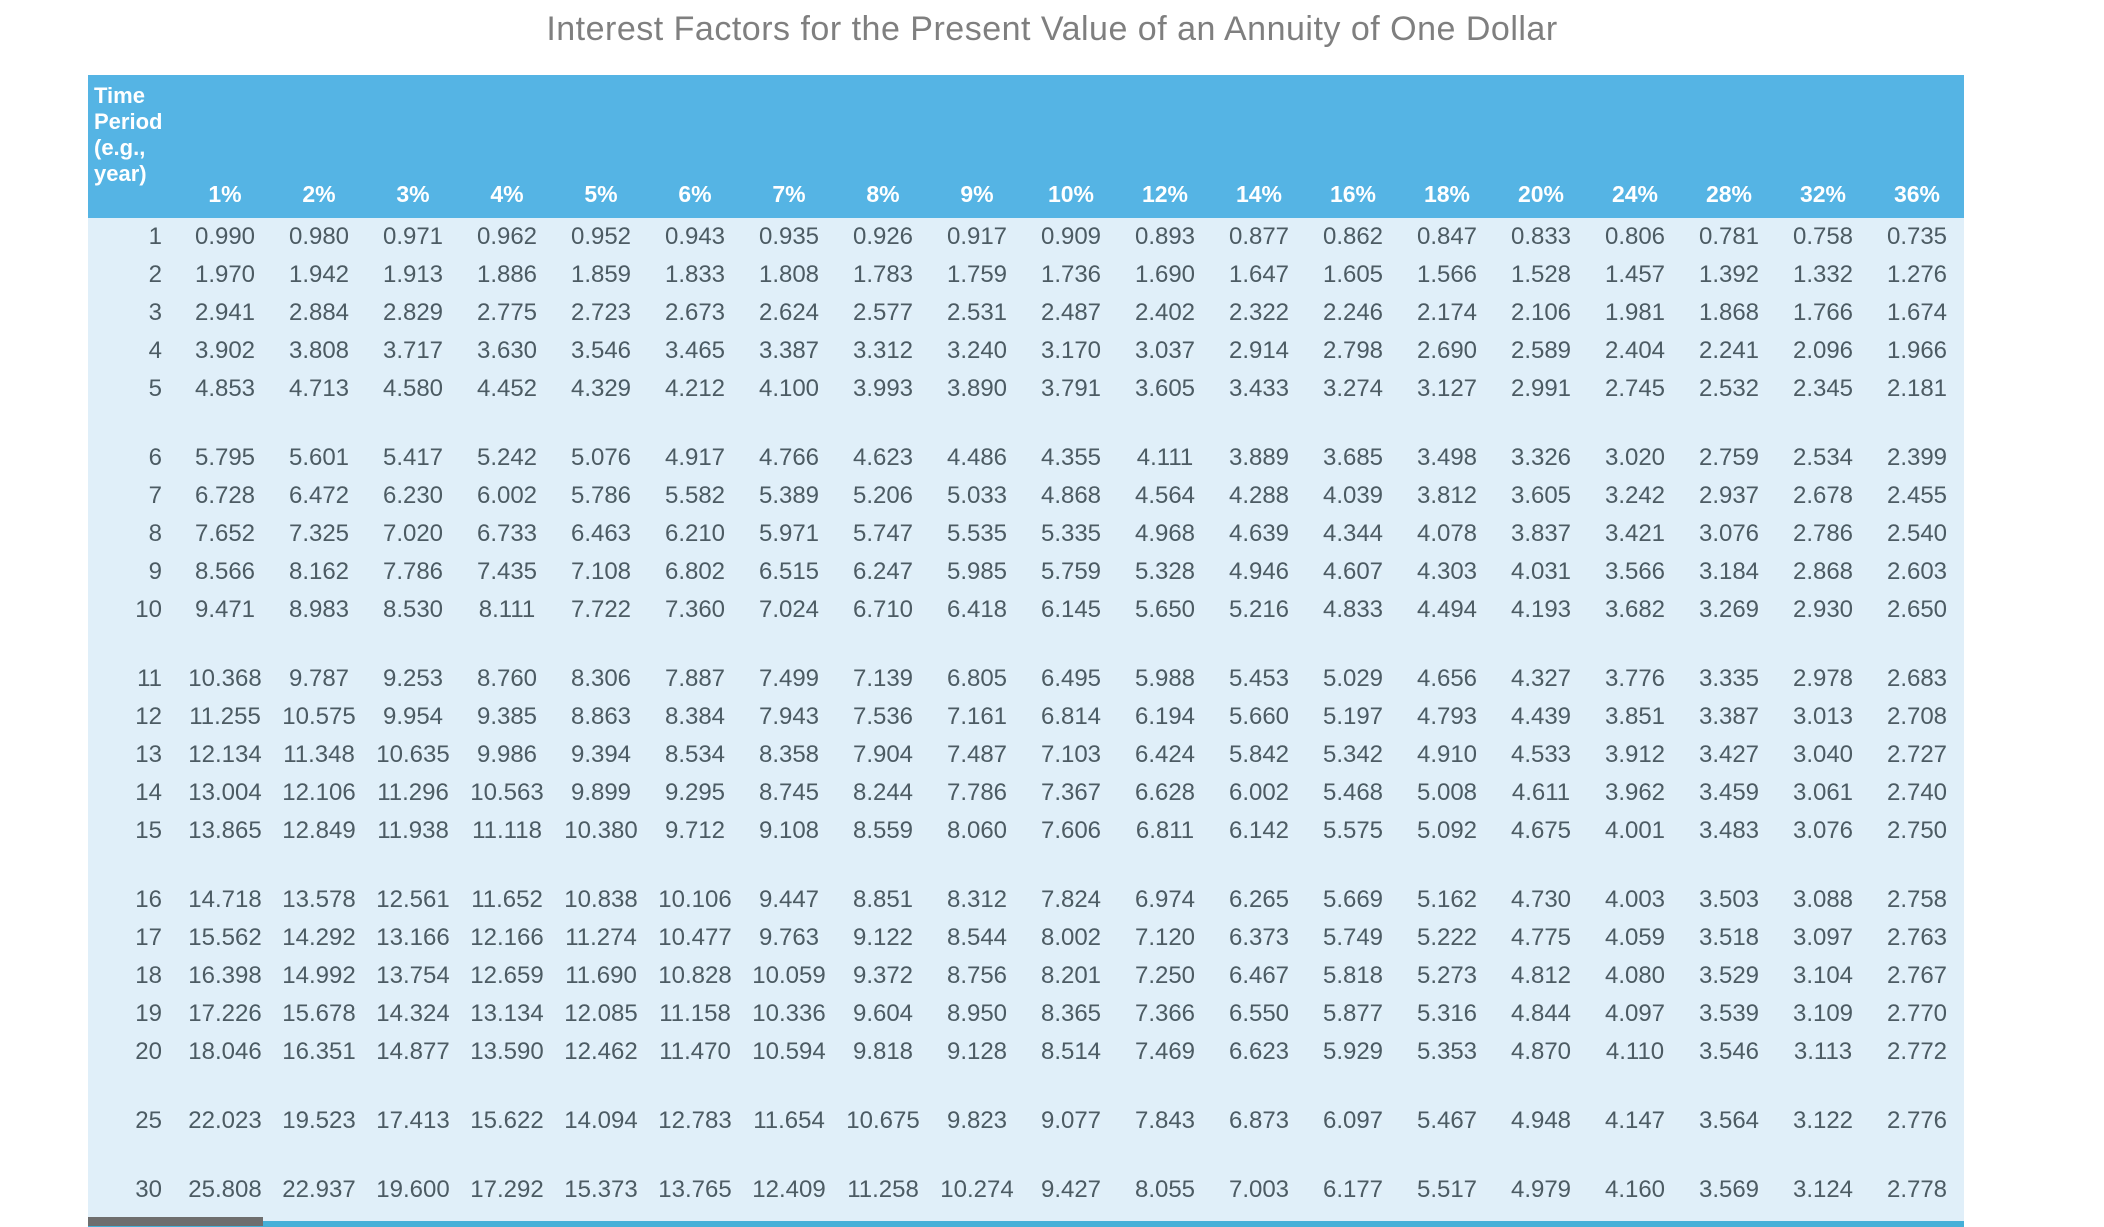  What do you see at coordinates (695, 571) in the screenshot?
I see `factor-cell: 6.802` at bounding box center [695, 571].